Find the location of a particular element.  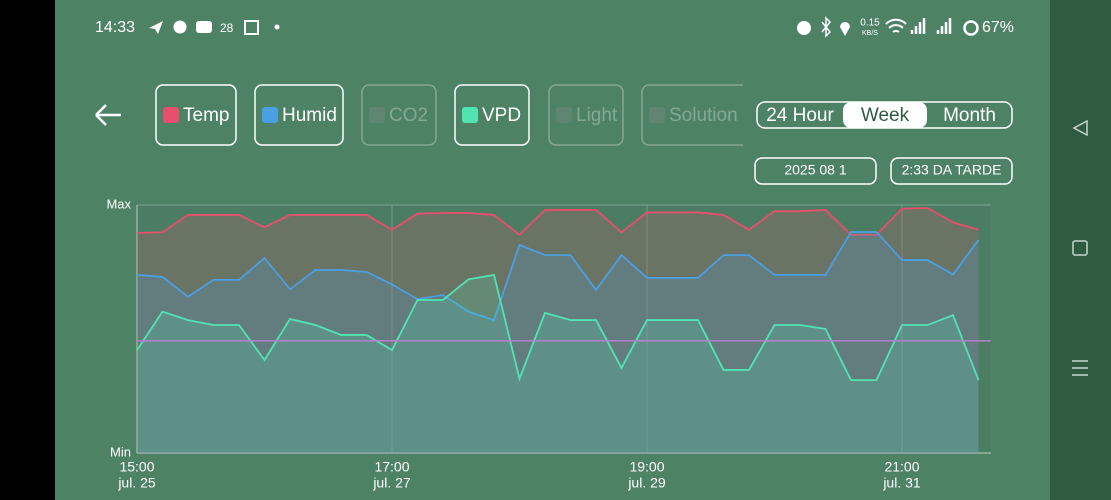

series-toggle: Temp is located at coordinates (196, 115).